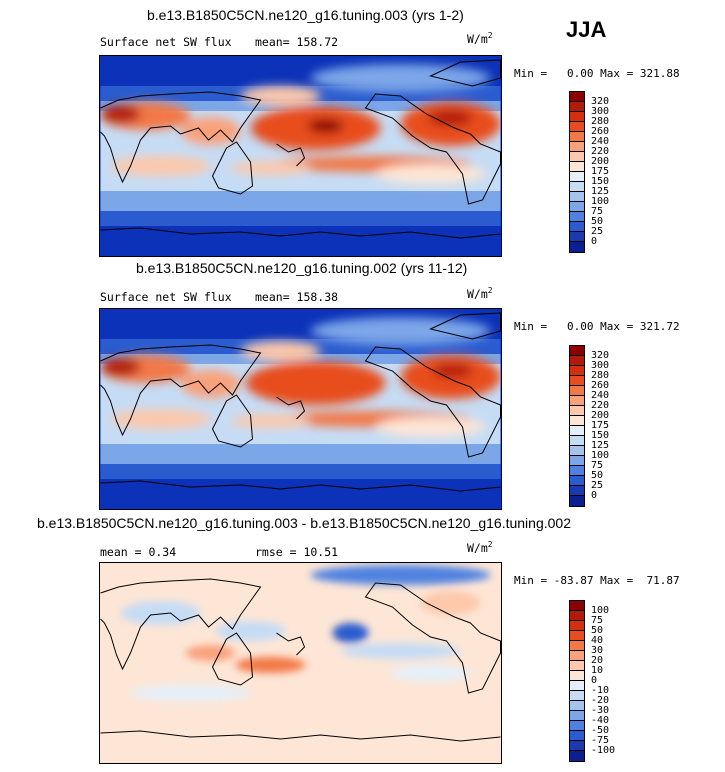  What do you see at coordinates (300, 156) in the screenshot?
I see `panel-1-map-svg` at bounding box center [300, 156].